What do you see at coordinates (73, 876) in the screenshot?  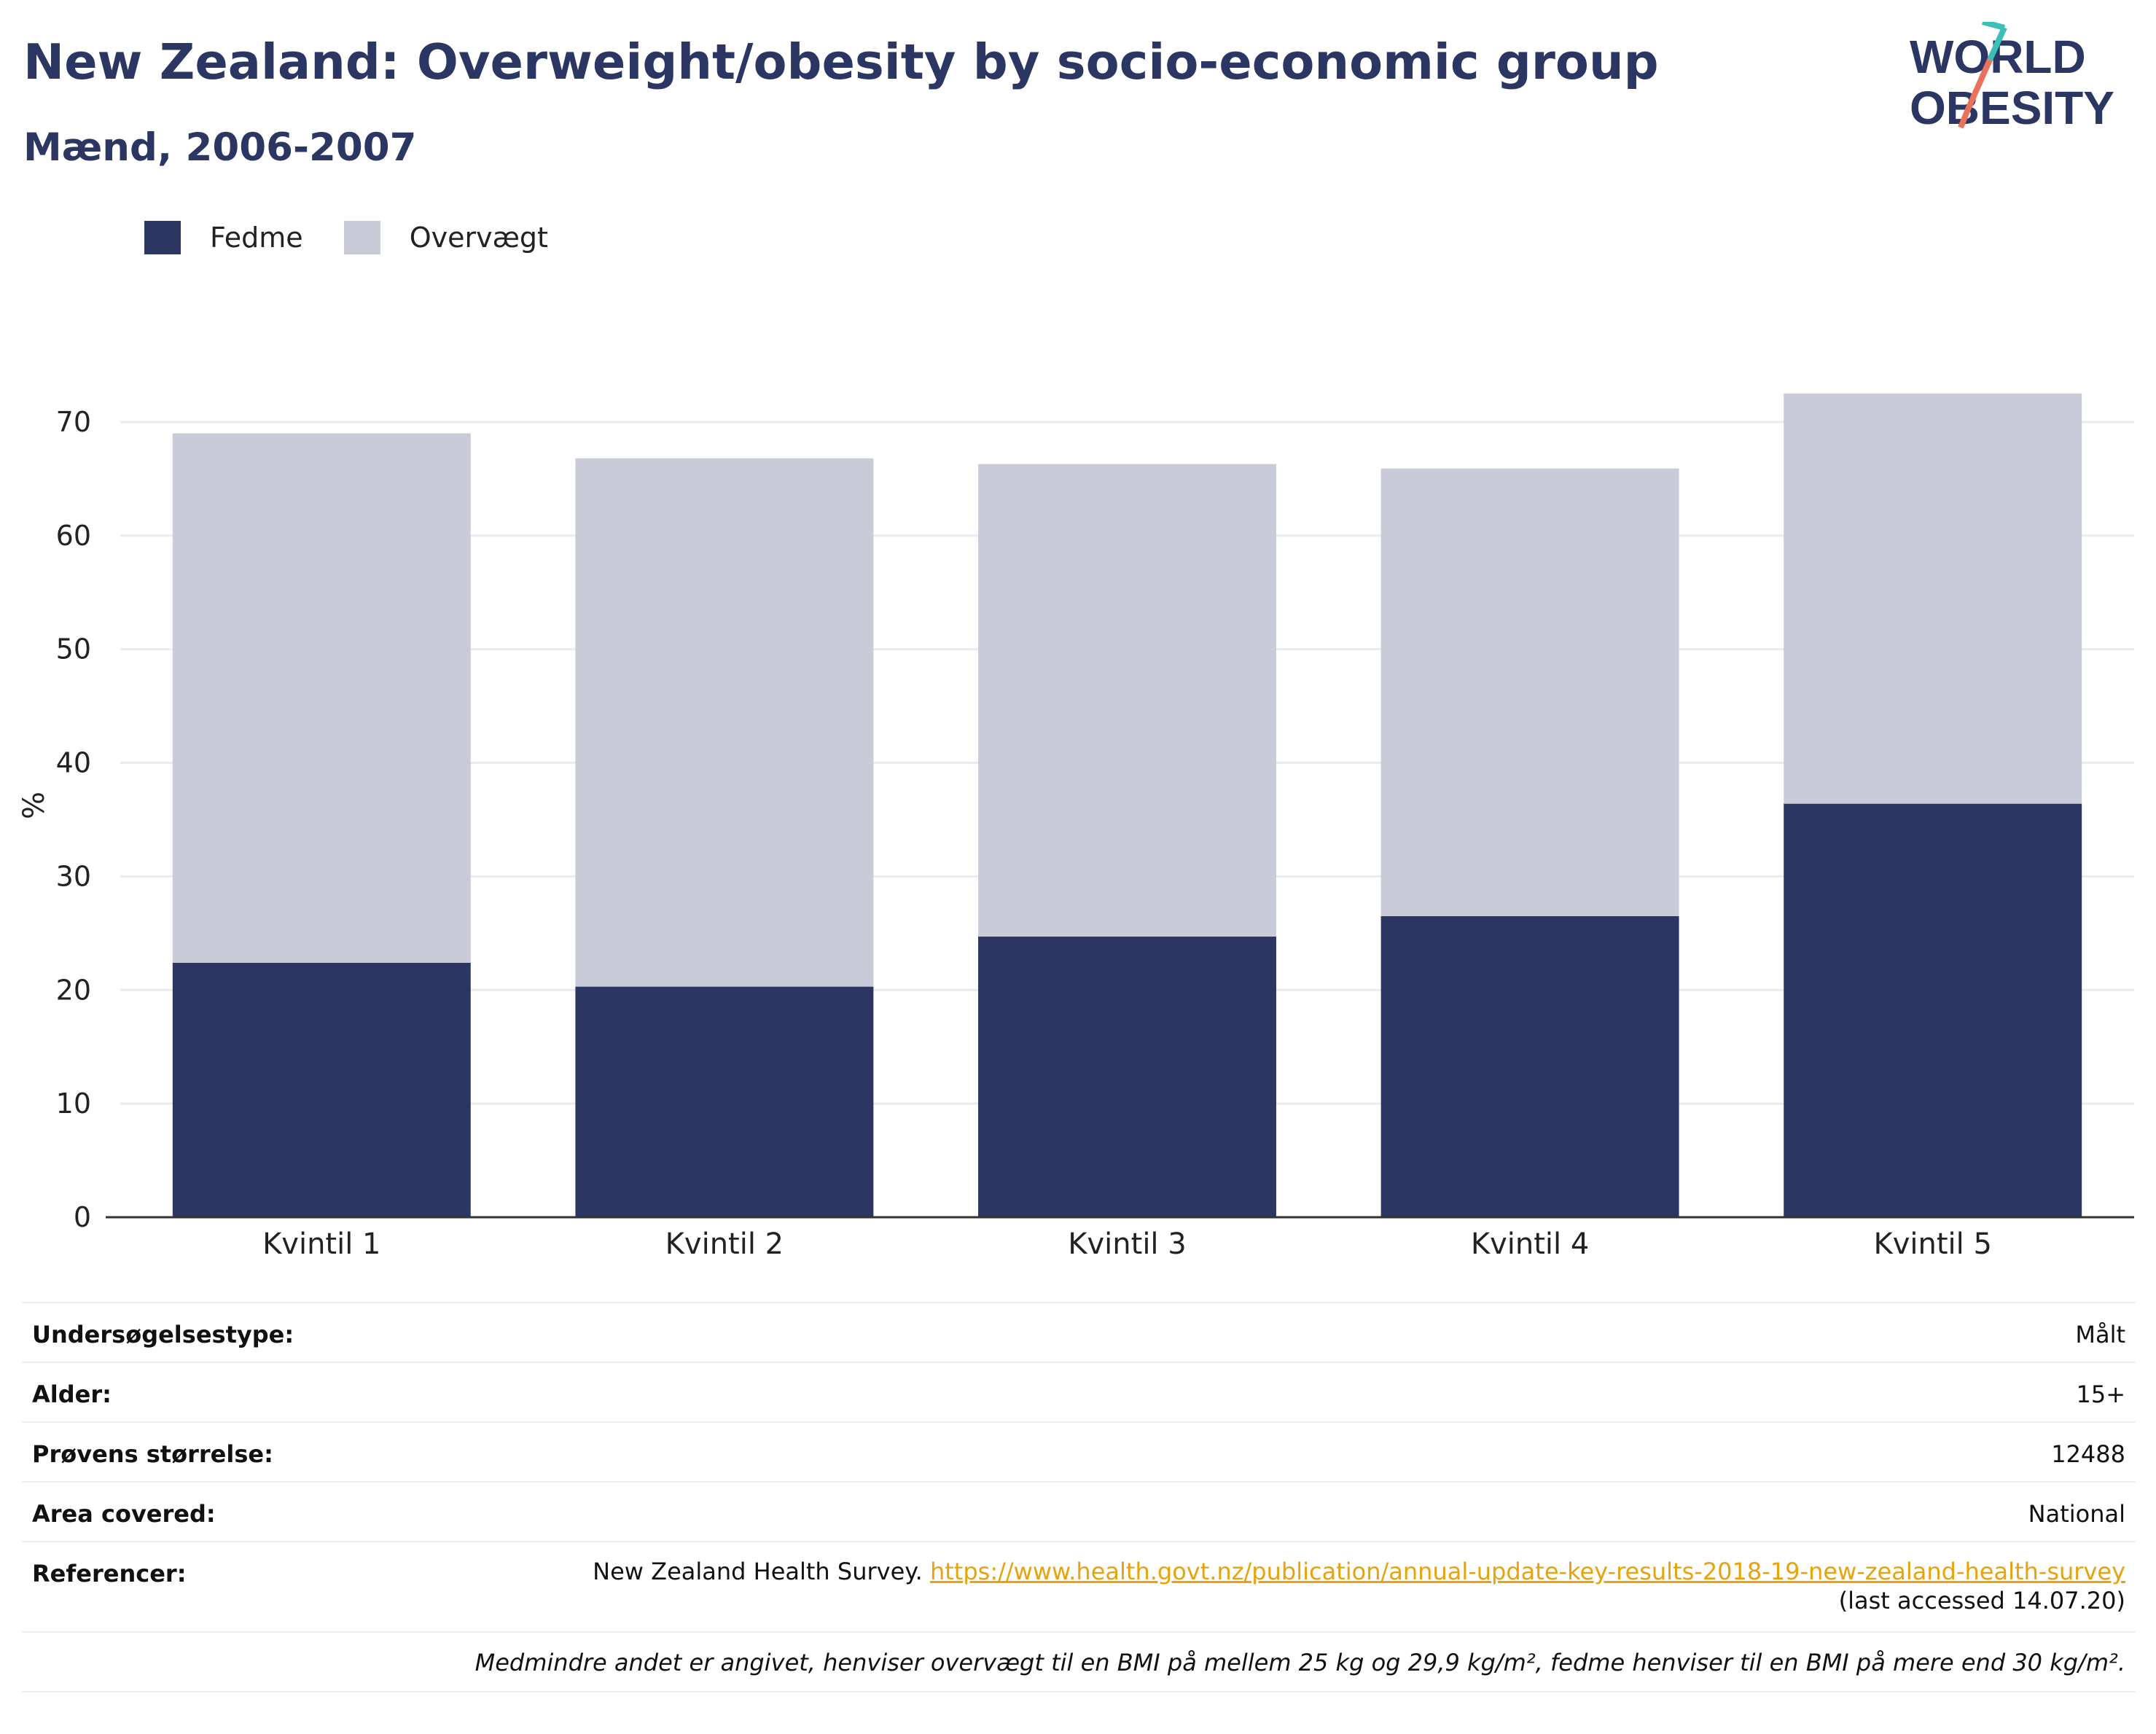 I see `y-tick-label: 30` at bounding box center [73, 876].